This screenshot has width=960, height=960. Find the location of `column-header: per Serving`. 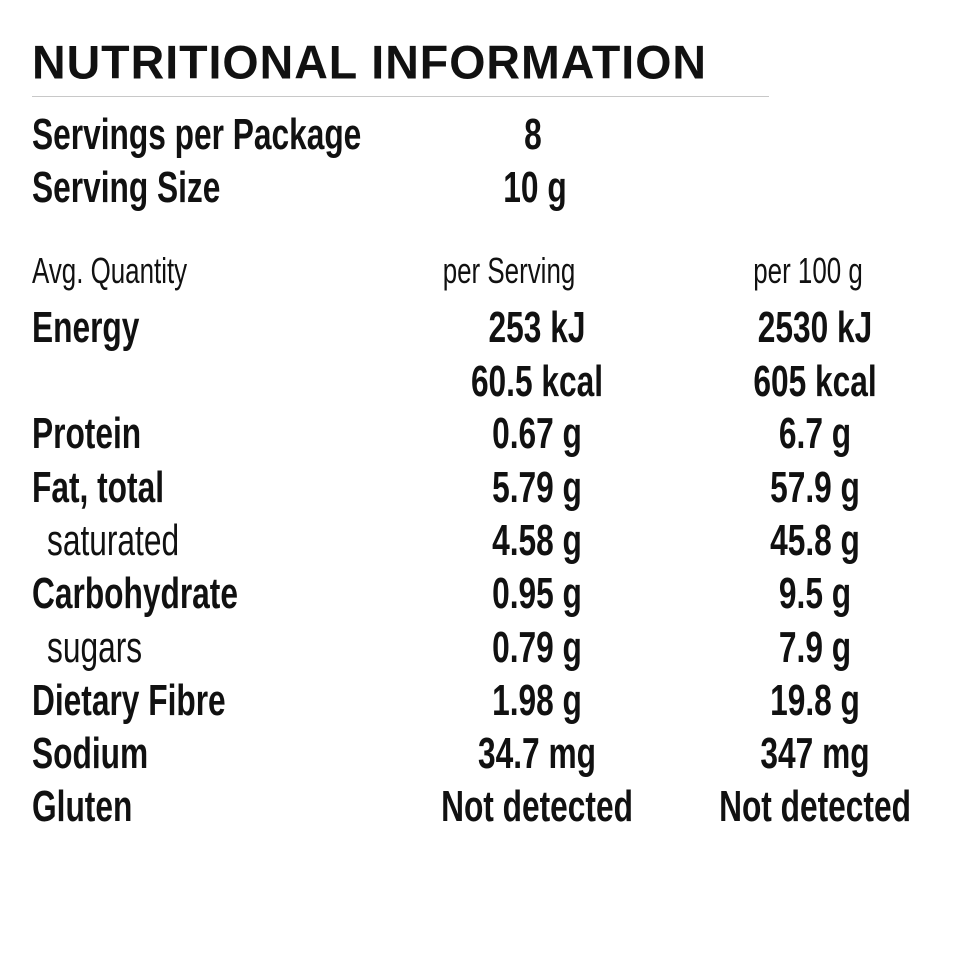

column-header: per Serving is located at coordinates (509, 270).